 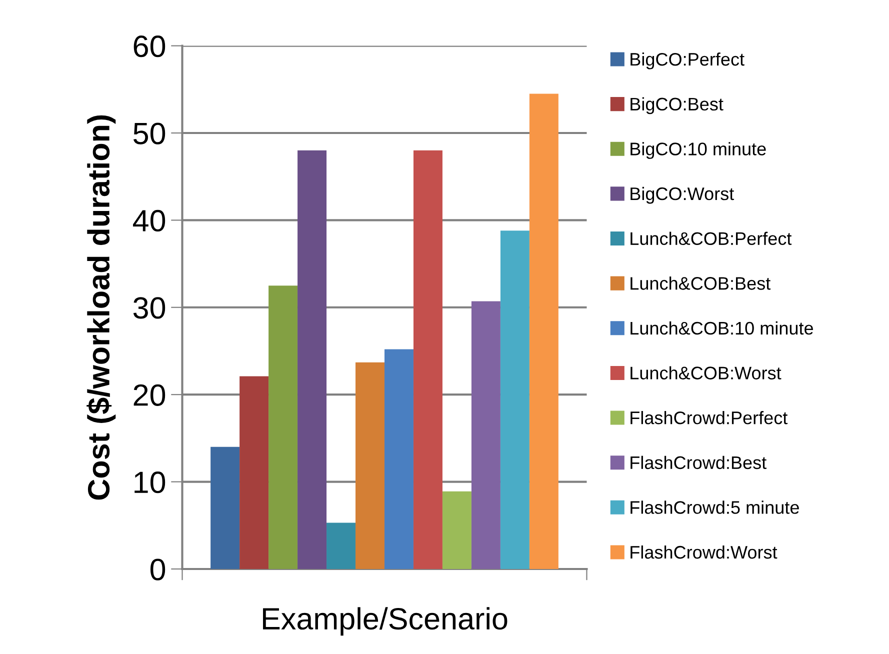 I want to click on y-tick-label: 20, so click(x=150, y=395).